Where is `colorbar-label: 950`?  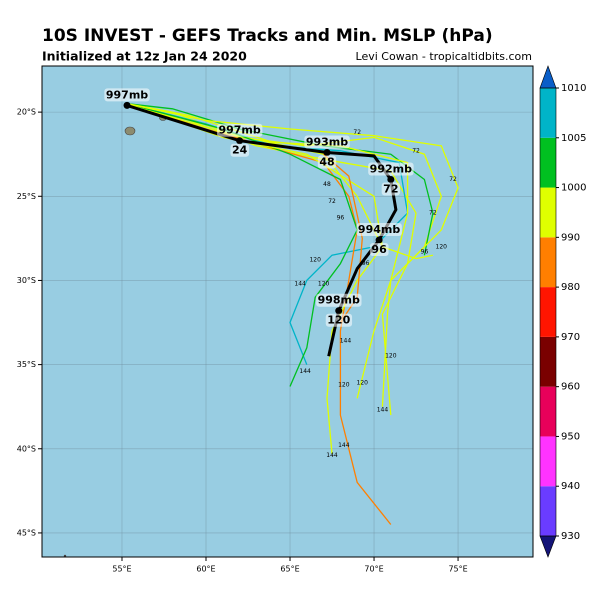 colorbar-label: 950 is located at coordinates (570, 436).